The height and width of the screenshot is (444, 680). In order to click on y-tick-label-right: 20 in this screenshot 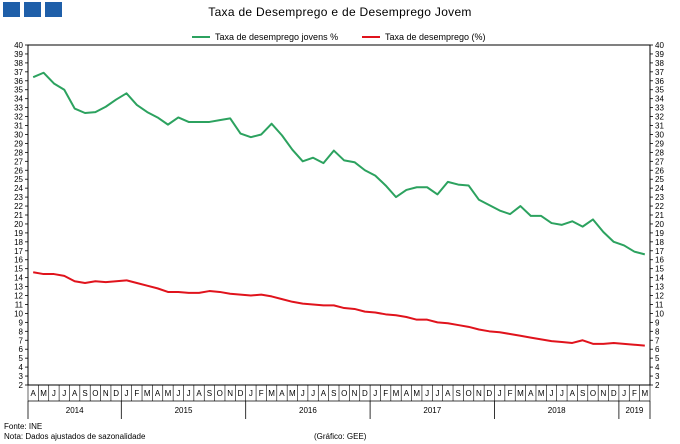, I will do `click(659, 224)`.